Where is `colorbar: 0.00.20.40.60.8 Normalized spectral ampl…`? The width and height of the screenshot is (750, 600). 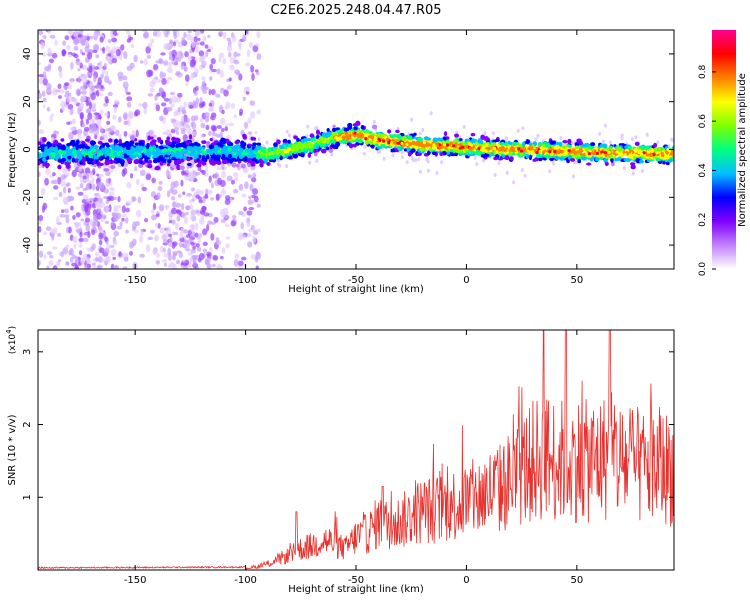
colorbar: 0.00.20.40.60.8 Normalized spectral ampl… is located at coordinates (723, 153).